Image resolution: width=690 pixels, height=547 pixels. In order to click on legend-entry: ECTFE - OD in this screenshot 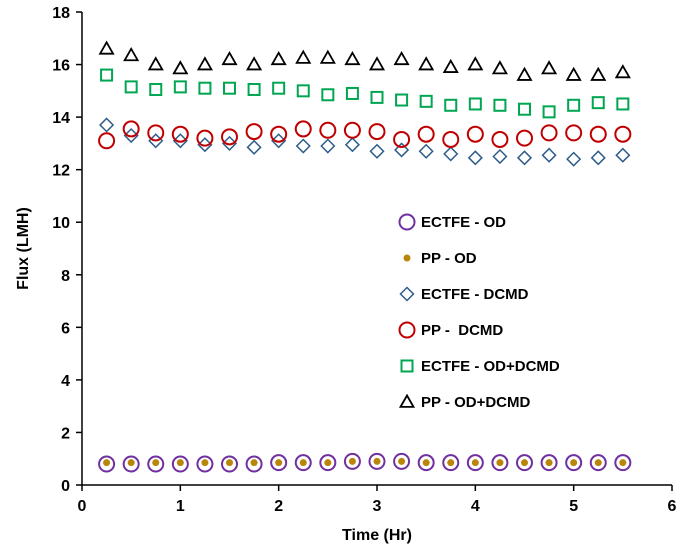, I will do `click(452, 222)`.